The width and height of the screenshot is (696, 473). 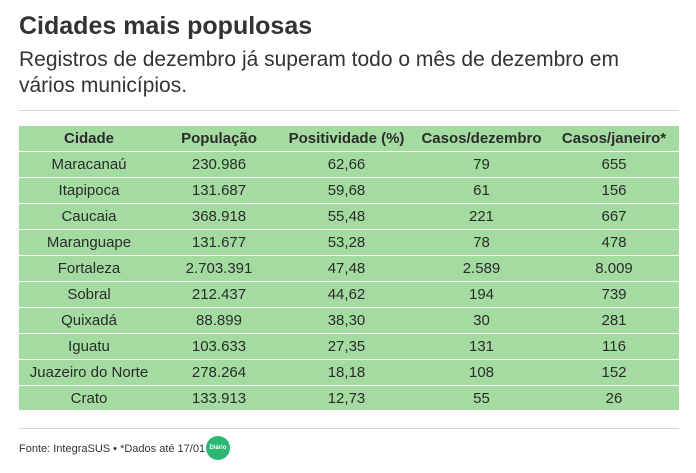 What do you see at coordinates (219, 164) in the screenshot?
I see `table-cell: 230.986` at bounding box center [219, 164].